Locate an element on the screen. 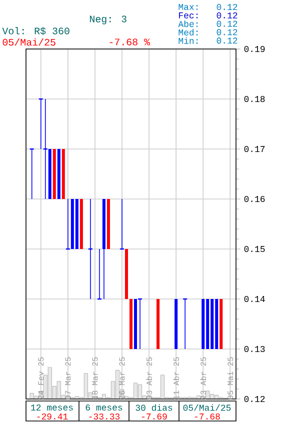 This screenshot has width=285, height=425. y-tick-label: 0.19 is located at coordinates (254, 49).